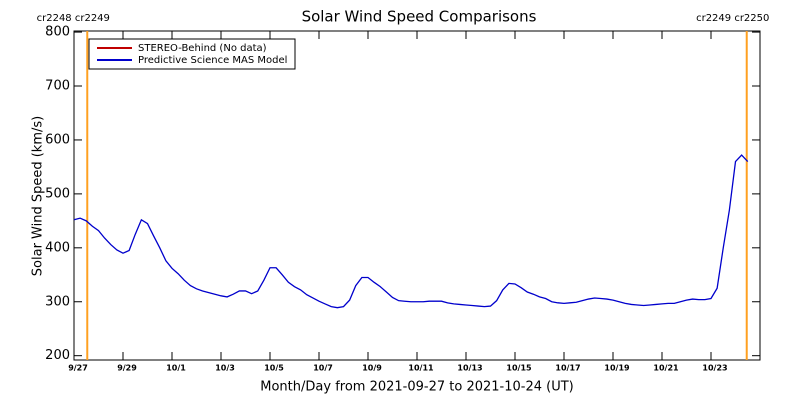 Image resolution: width=800 pixels, height=400 pixels. What do you see at coordinates (419, 17) in the screenshot?
I see `chart-title: Solar Wind Speed Comparisons` at bounding box center [419, 17].